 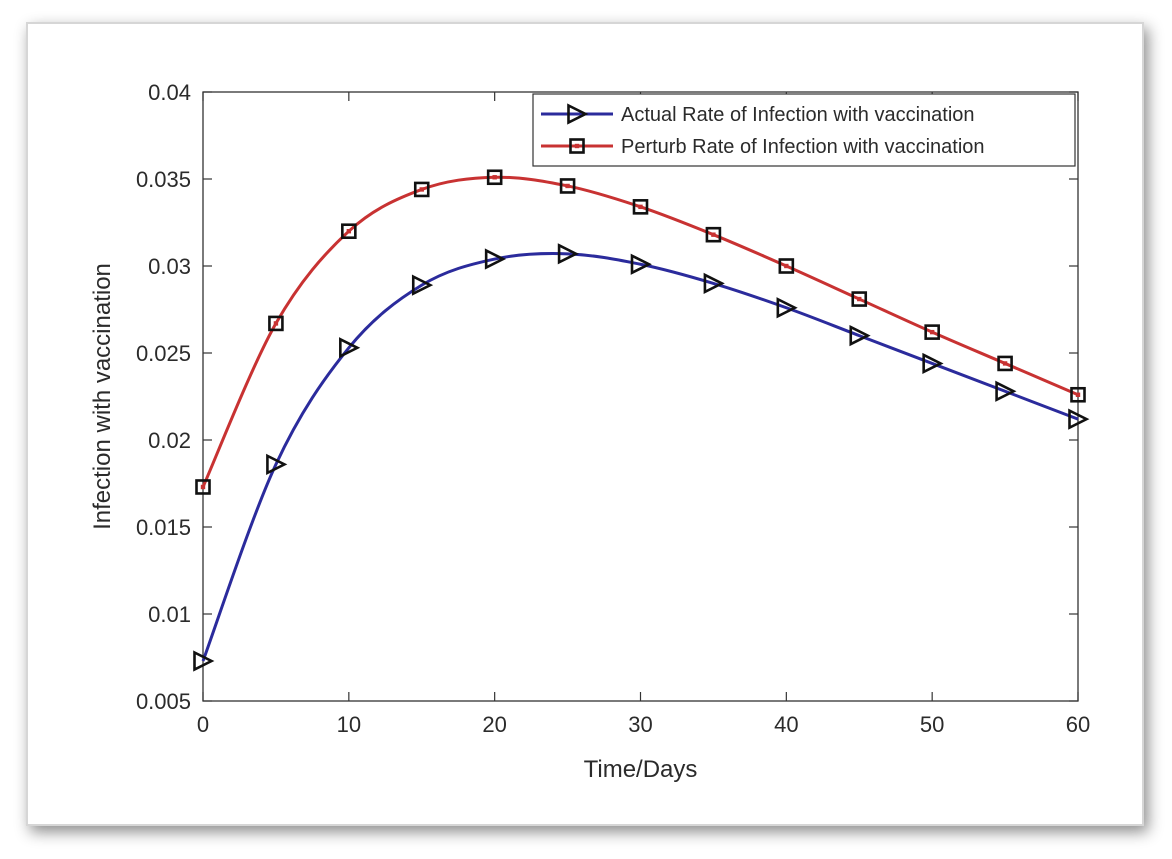 I want to click on y-axis-label: Infection with vaccination, so click(x=102, y=396).